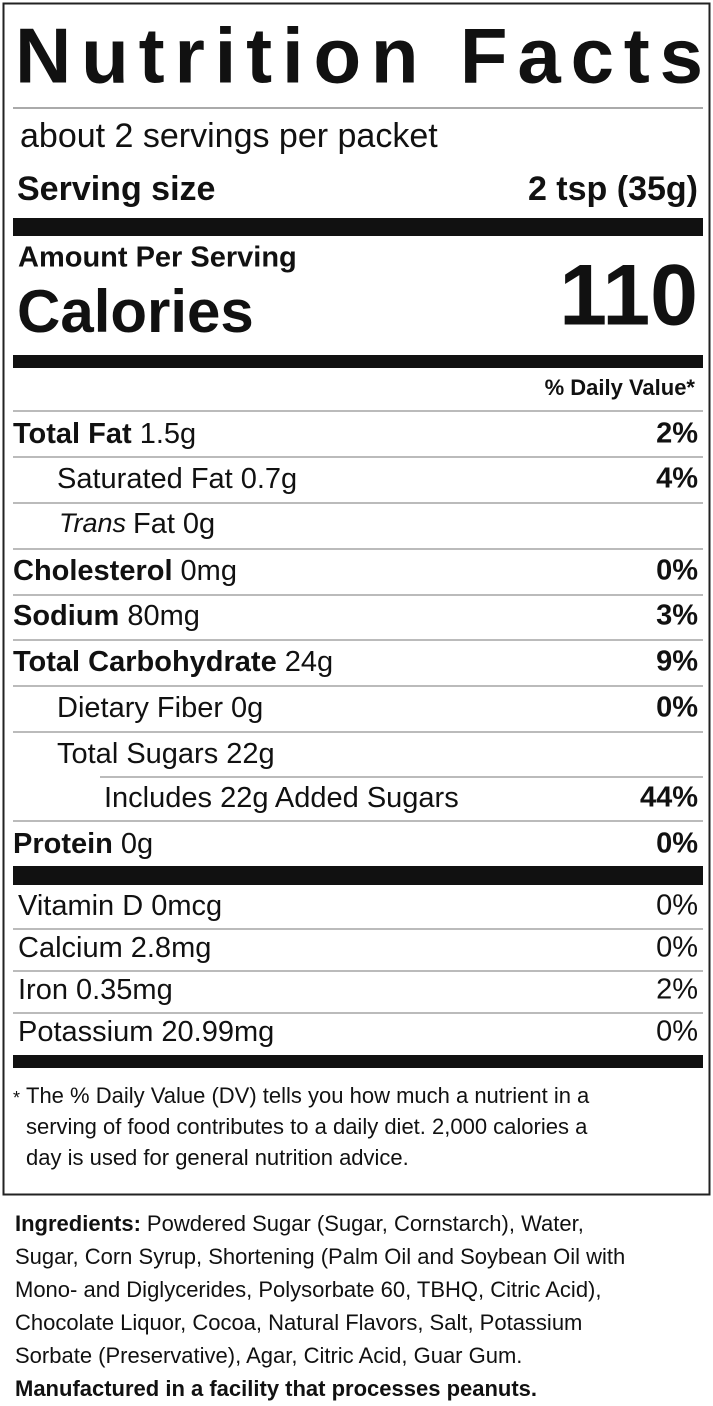 The image size is (713, 1406). I want to click on nutrient-name: Dietary Fiber, so click(140, 708).